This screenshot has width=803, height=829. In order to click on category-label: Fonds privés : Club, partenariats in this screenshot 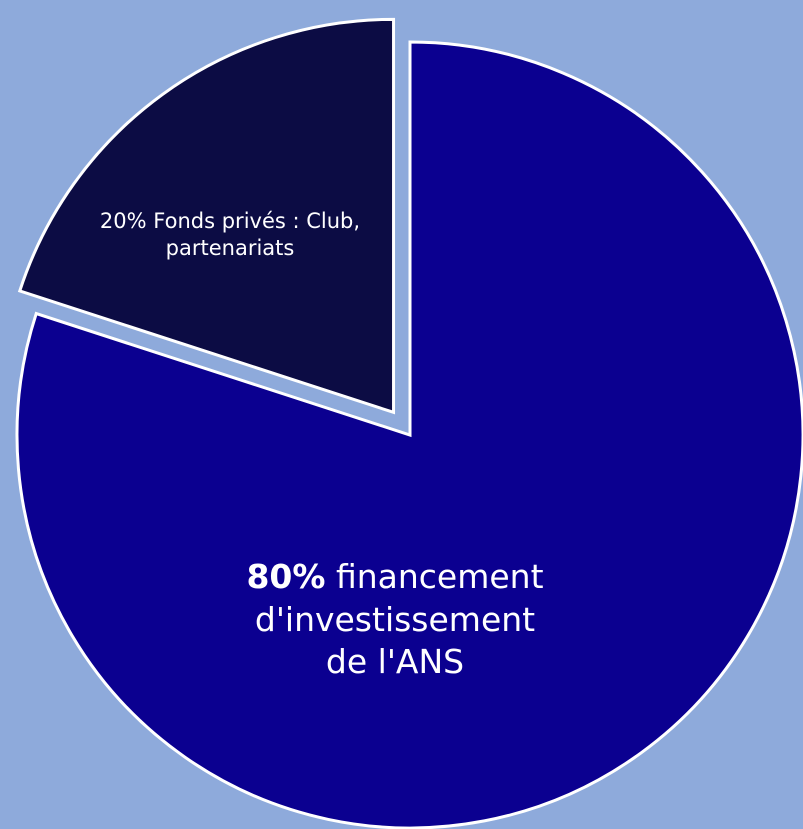, I will do `click(257, 234)`.